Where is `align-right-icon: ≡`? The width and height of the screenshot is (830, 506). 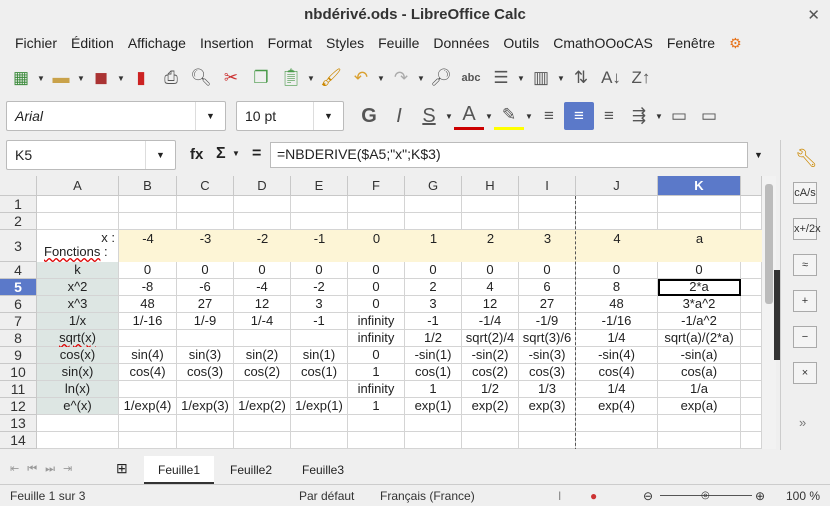
align-right-icon: ≡ is located at coordinates (609, 115).